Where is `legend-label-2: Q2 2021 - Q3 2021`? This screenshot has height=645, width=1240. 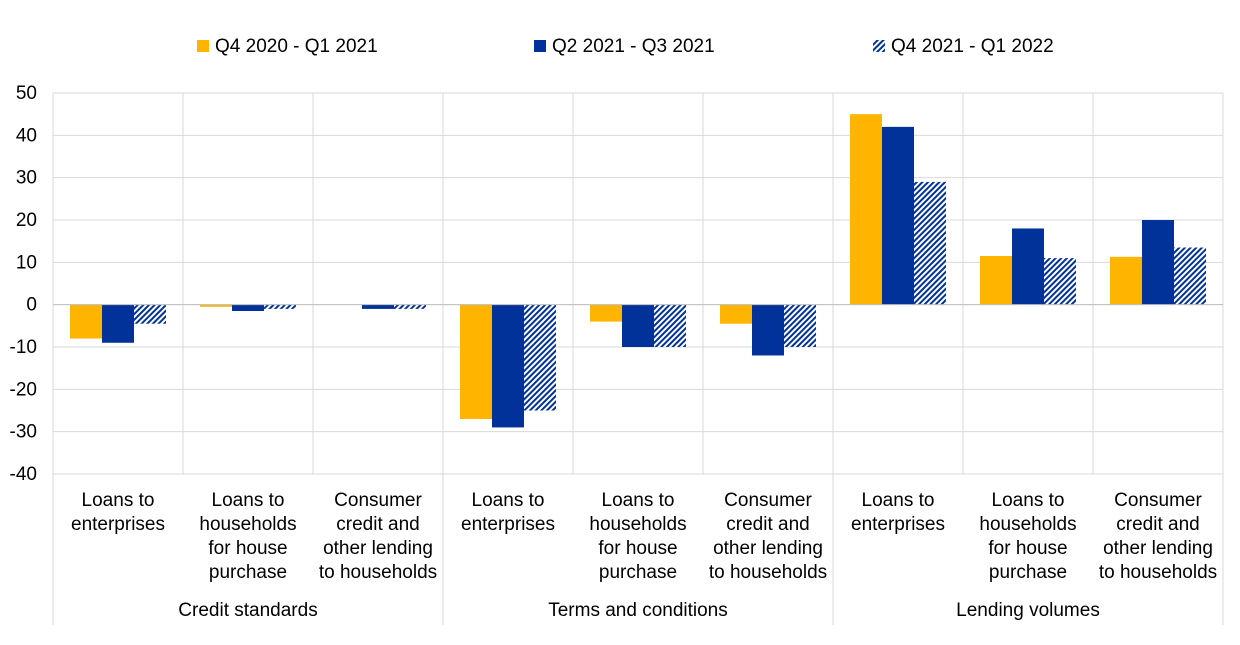 legend-label-2: Q2 2021 - Q3 2021 is located at coordinates (633, 46).